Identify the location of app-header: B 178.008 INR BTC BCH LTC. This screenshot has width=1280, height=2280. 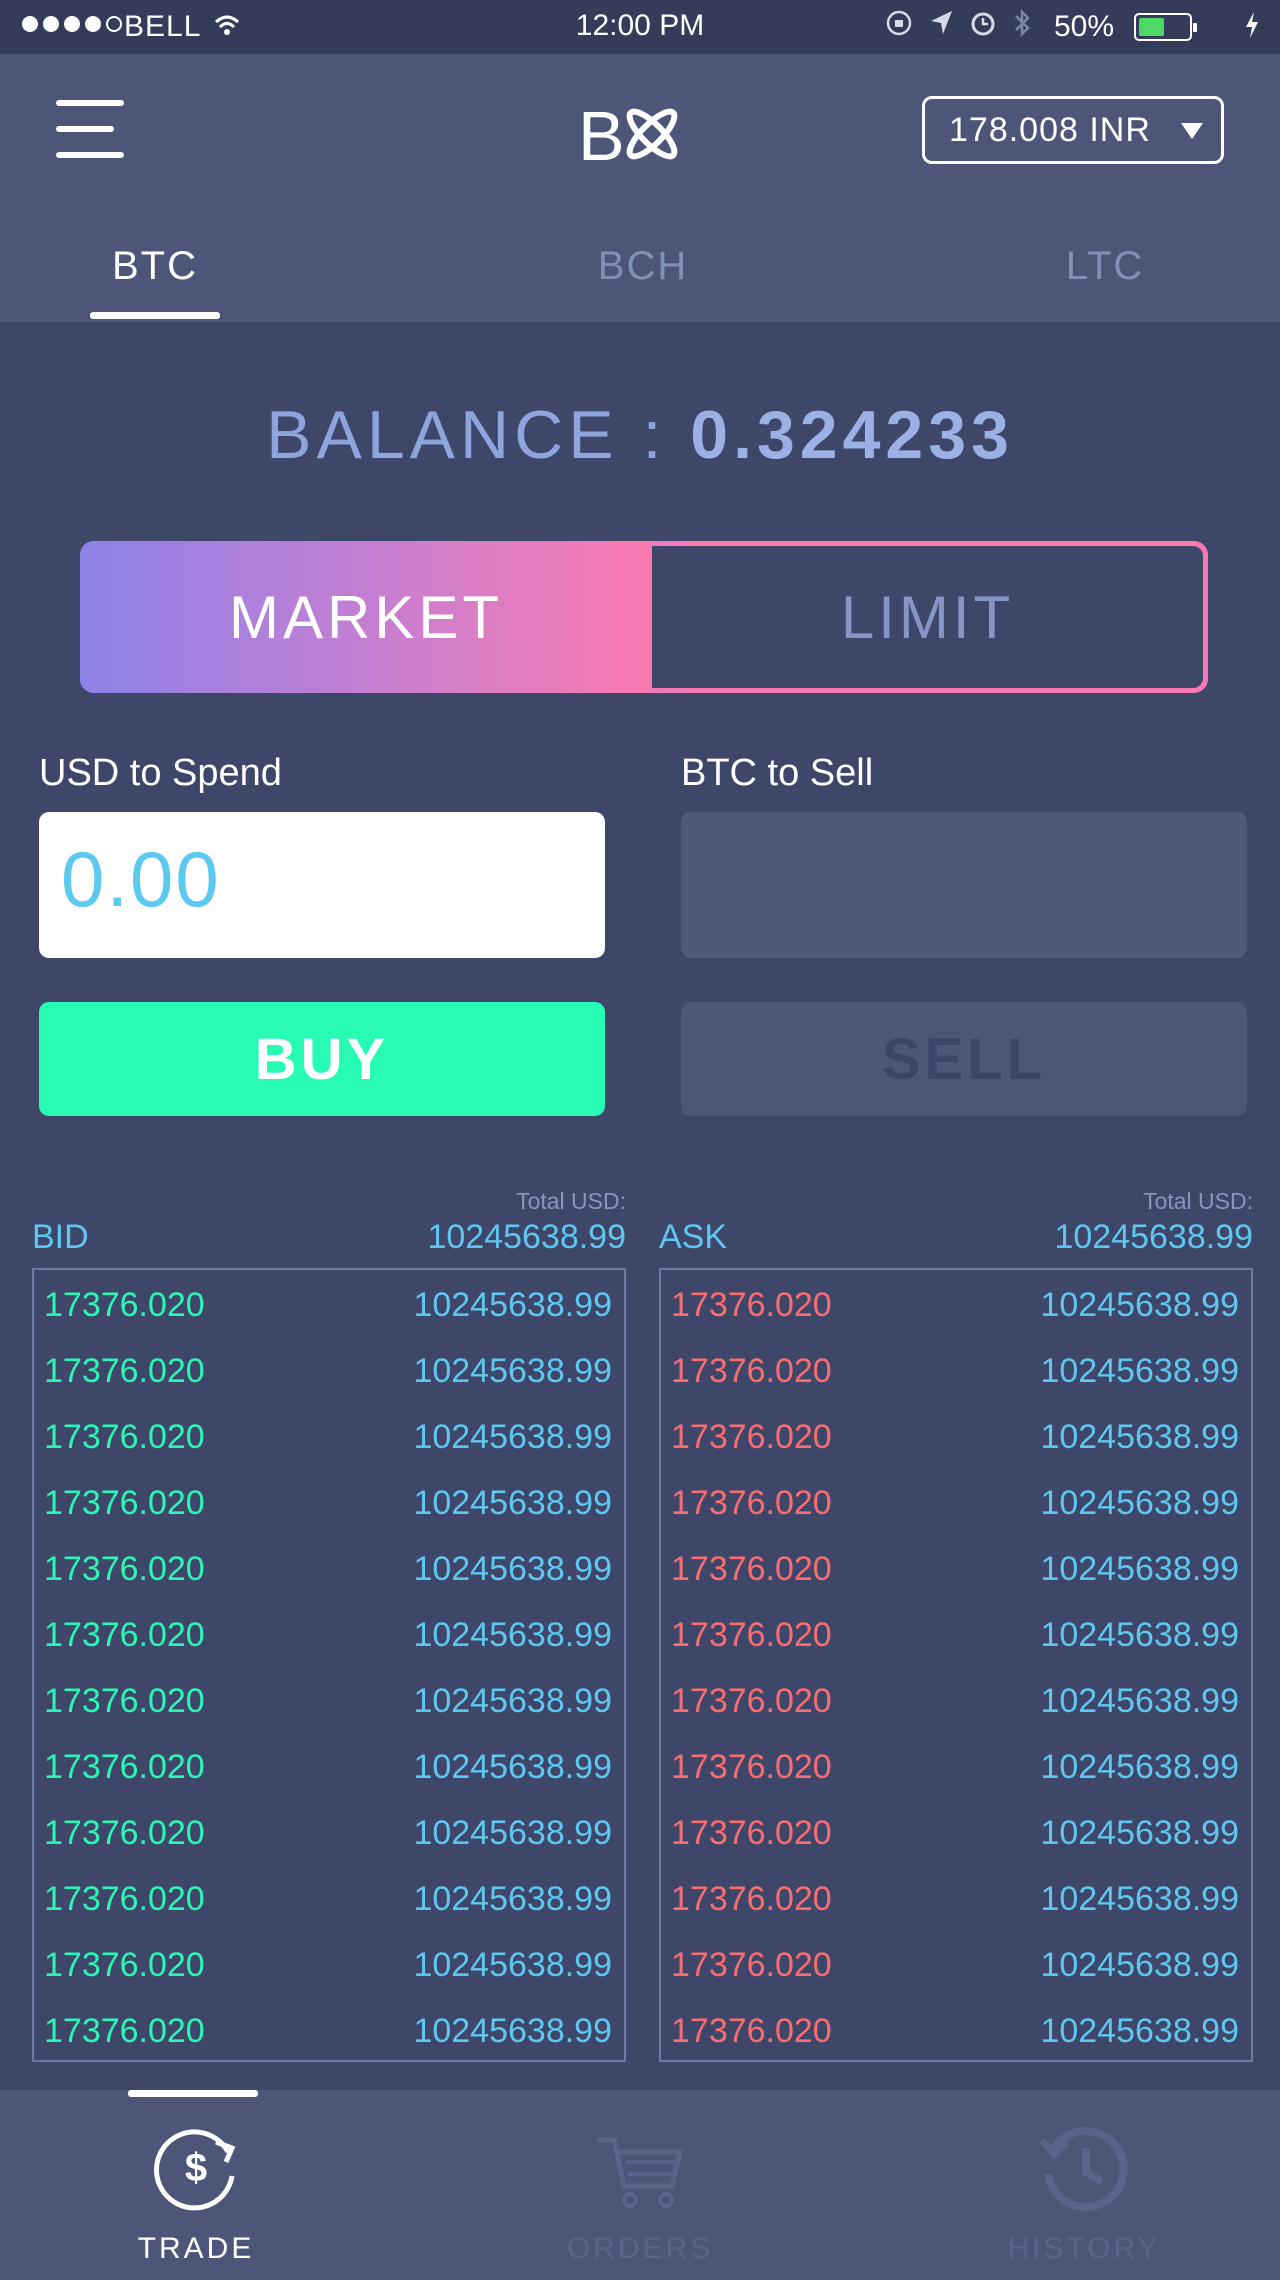
(640, 188).